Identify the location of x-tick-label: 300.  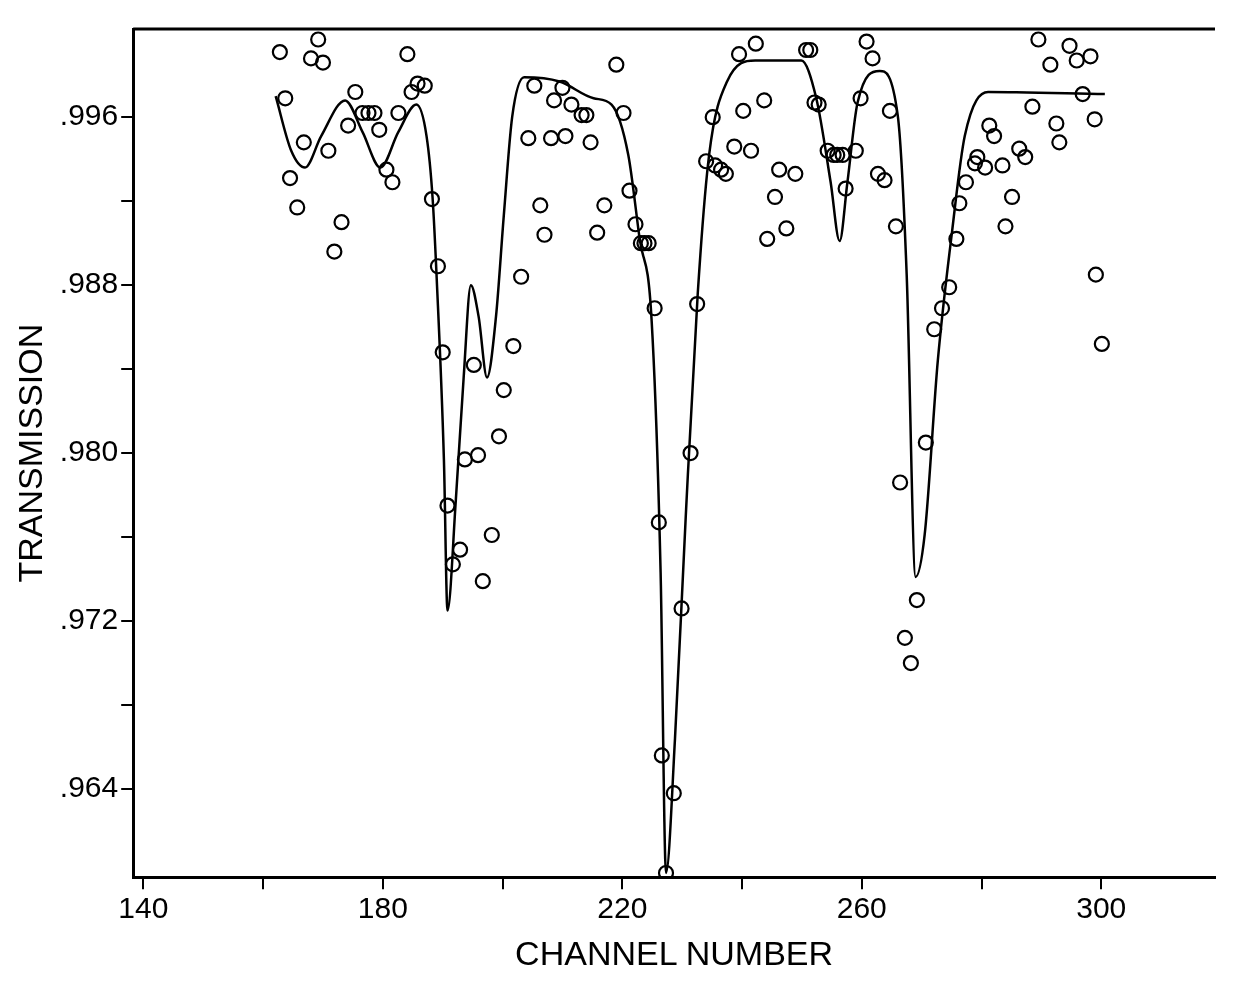
(1101, 908).